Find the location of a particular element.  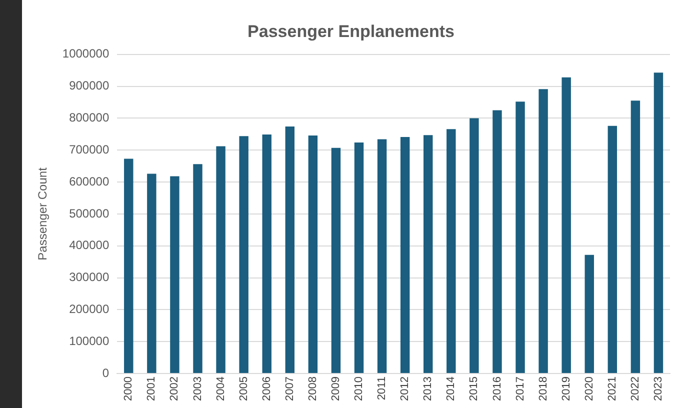

x-tick-label: 2017 is located at coordinates (520, 389).